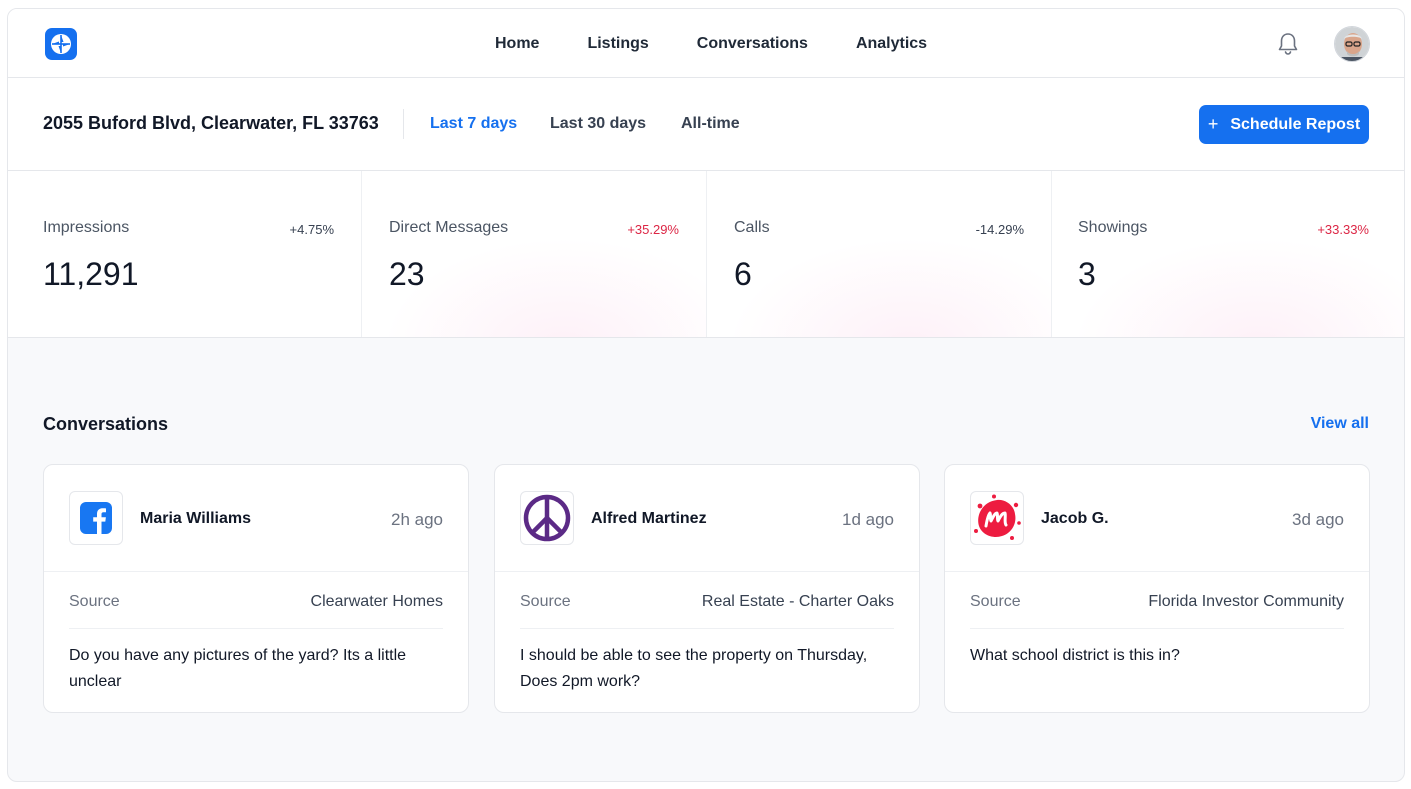 Image resolution: width=1411 pixels, height=789 pixels. I want to click on nav-home: Home, so click(517, 43).